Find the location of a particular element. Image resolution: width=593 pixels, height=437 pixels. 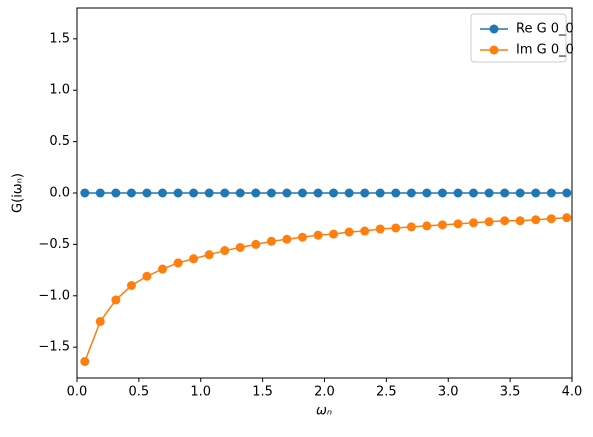

y-axis-label: G(iωₙ) is located at coordinates (18, 193).